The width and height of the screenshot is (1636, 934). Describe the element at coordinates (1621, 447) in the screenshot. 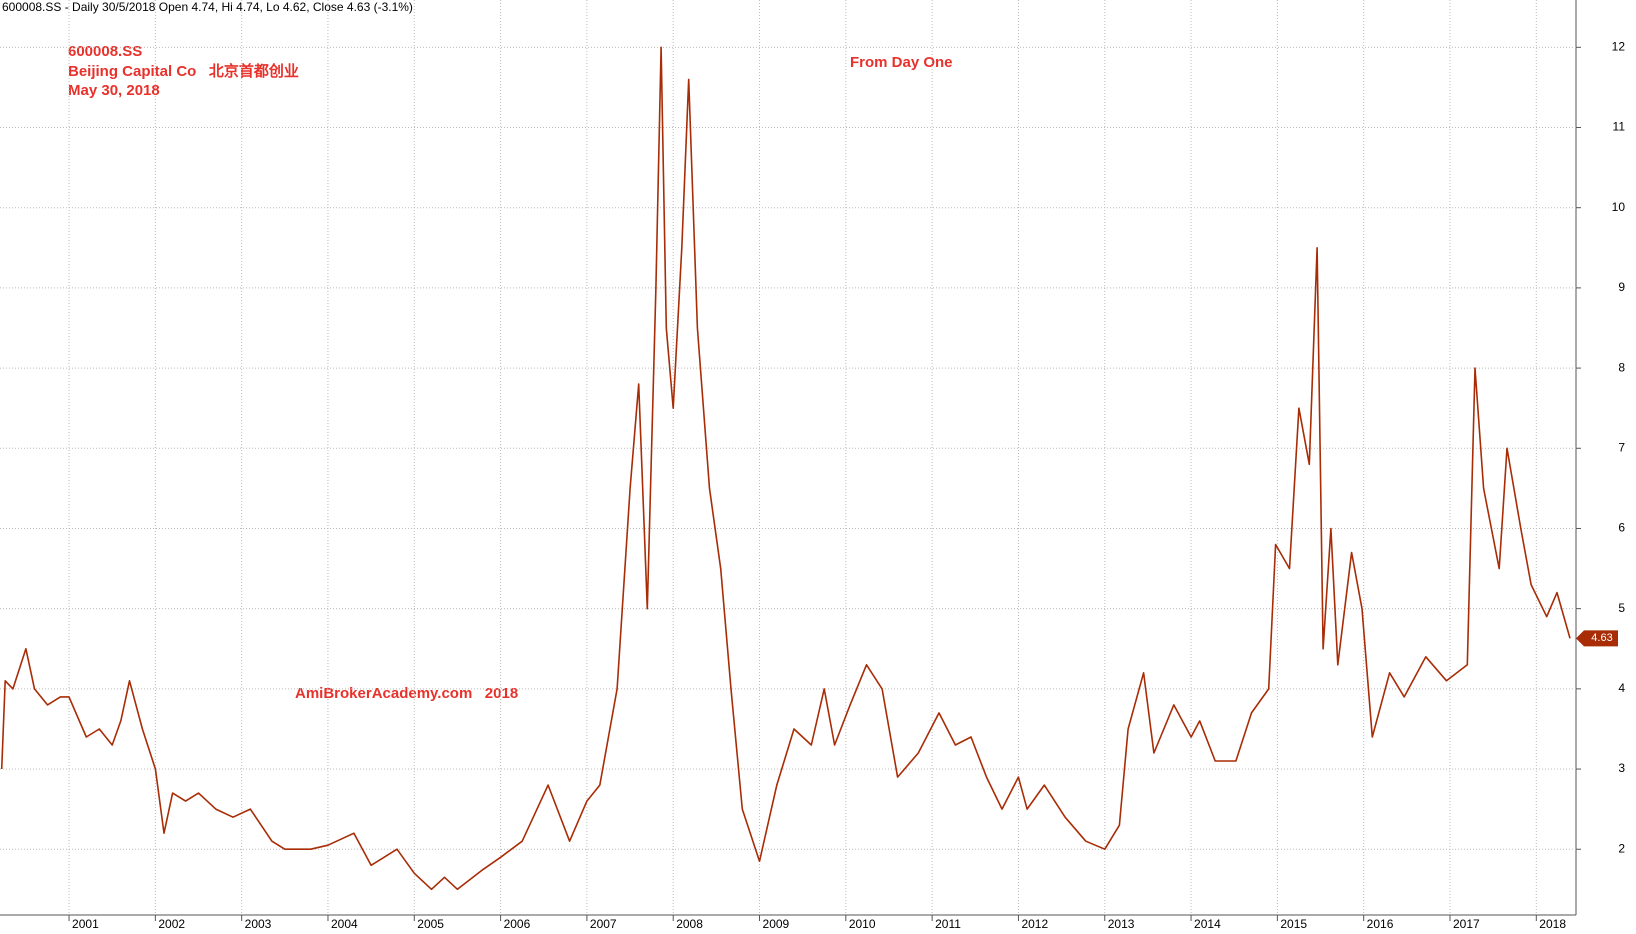

I see `y-tick-label: 7` at that location.